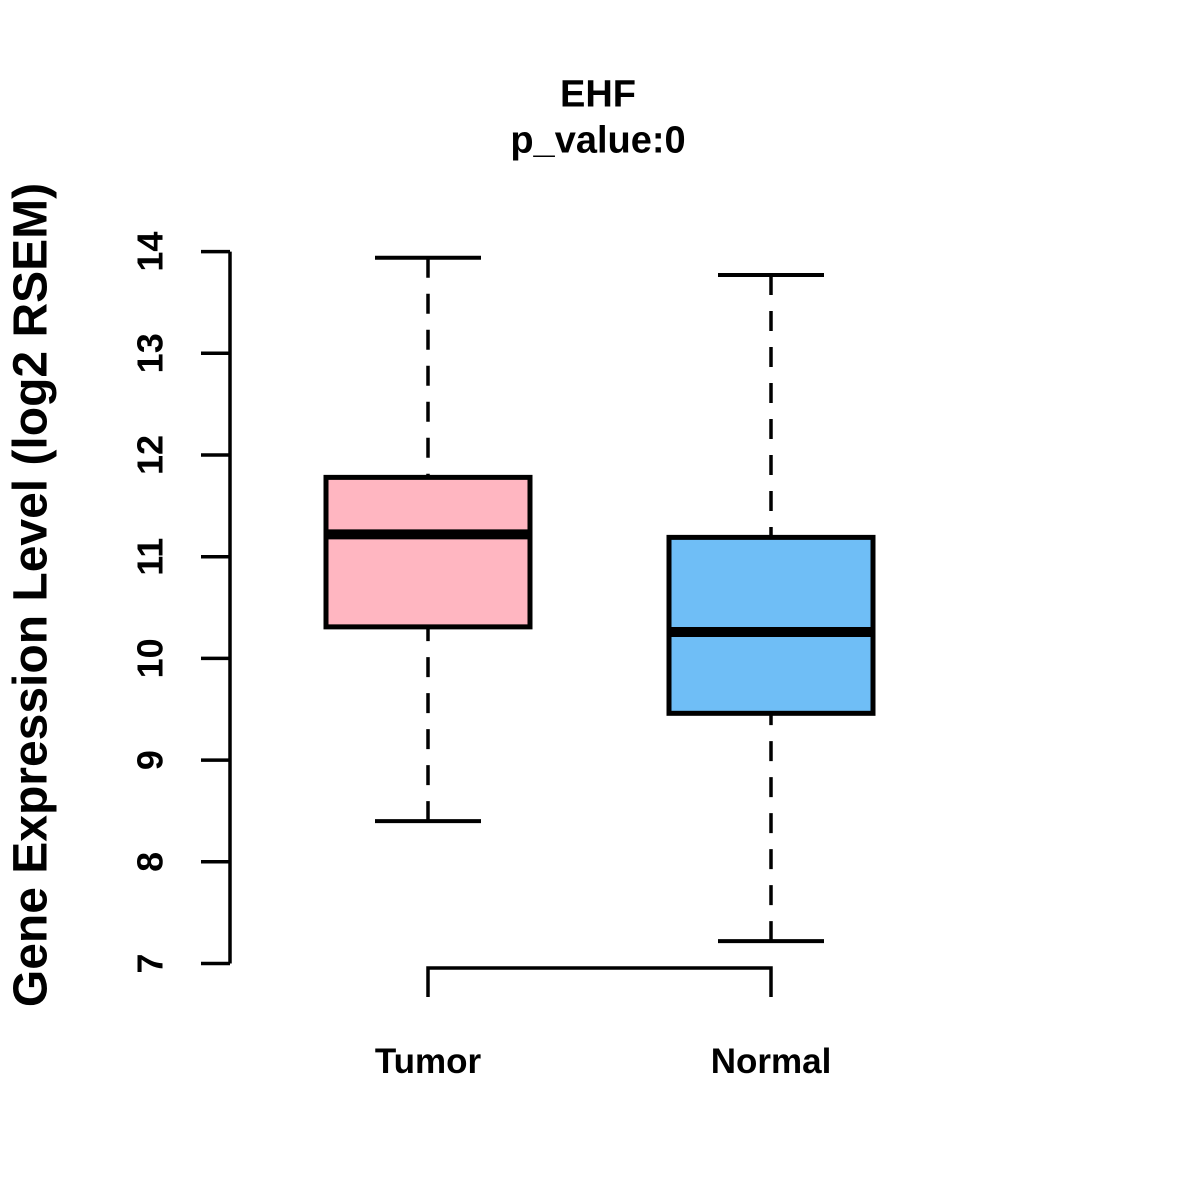 The height and width of the screenshot is (1200, 1200). Describe the element at coordinates (31, 595) in the screenshot. I see `y-axis-label: Gene Expression Level (log2 RSEM)` at that location.